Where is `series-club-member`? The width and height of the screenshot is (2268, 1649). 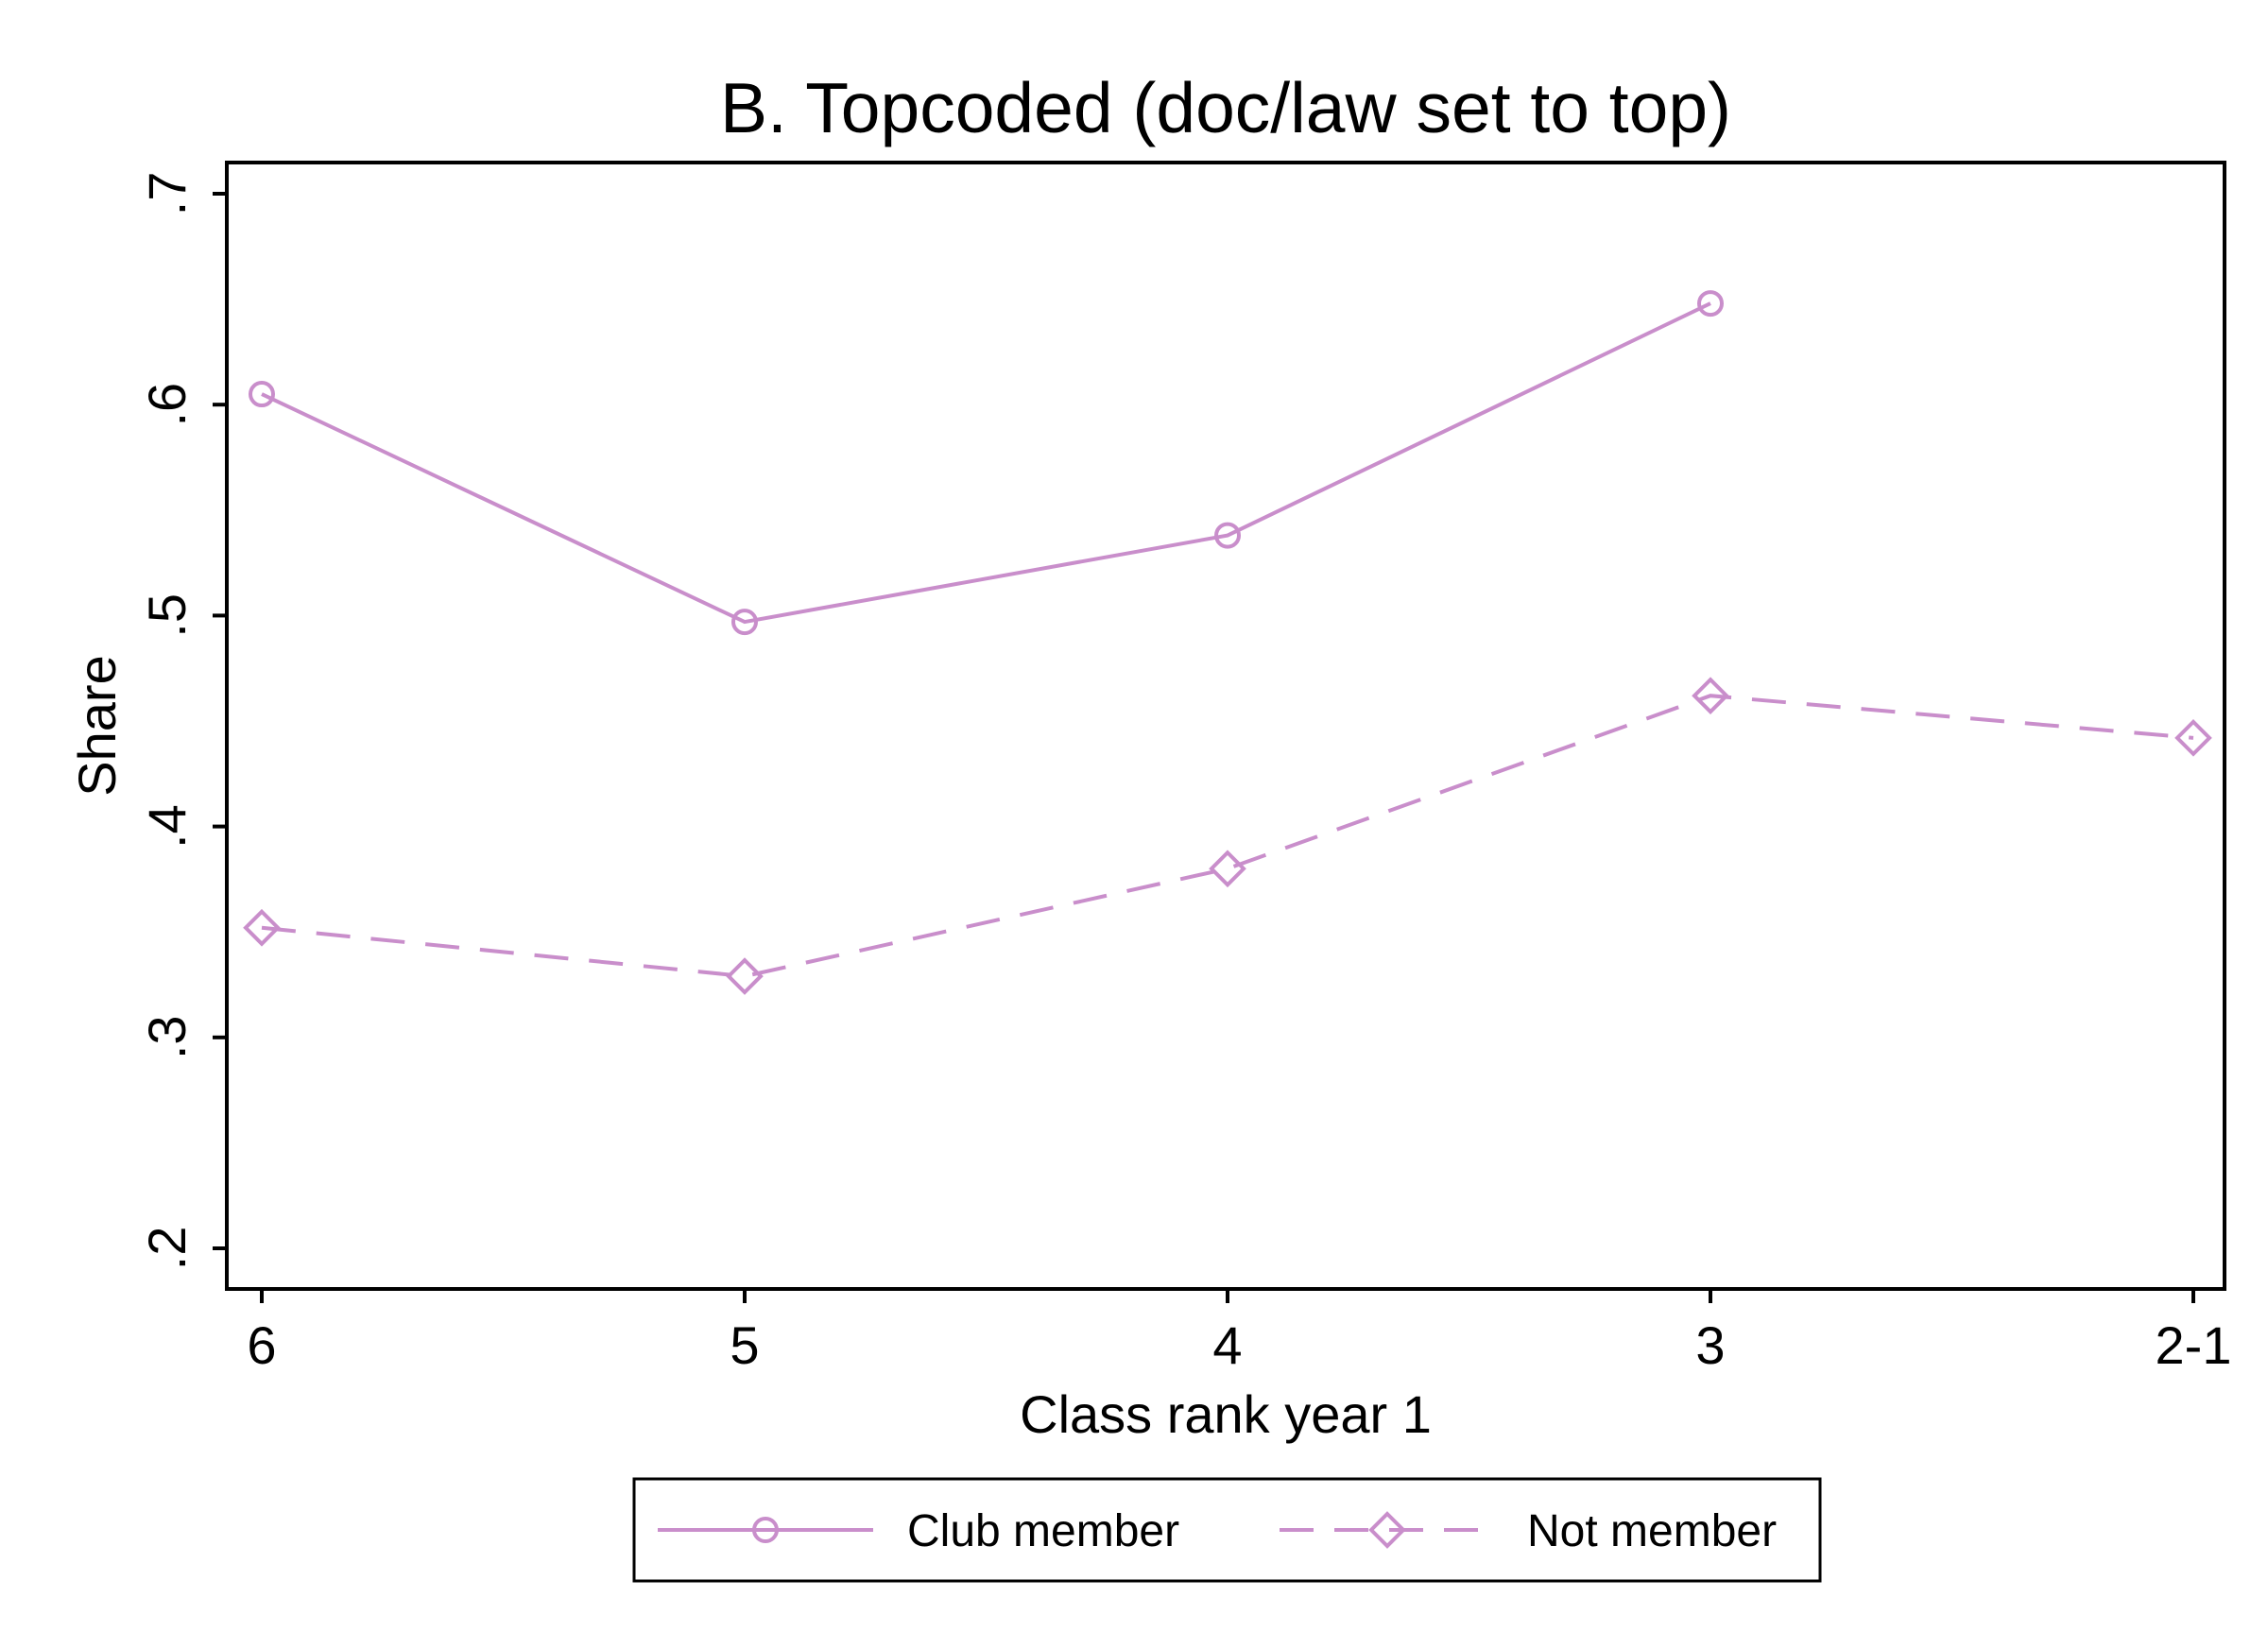 series-club-member is located at coordinates (986, 463).